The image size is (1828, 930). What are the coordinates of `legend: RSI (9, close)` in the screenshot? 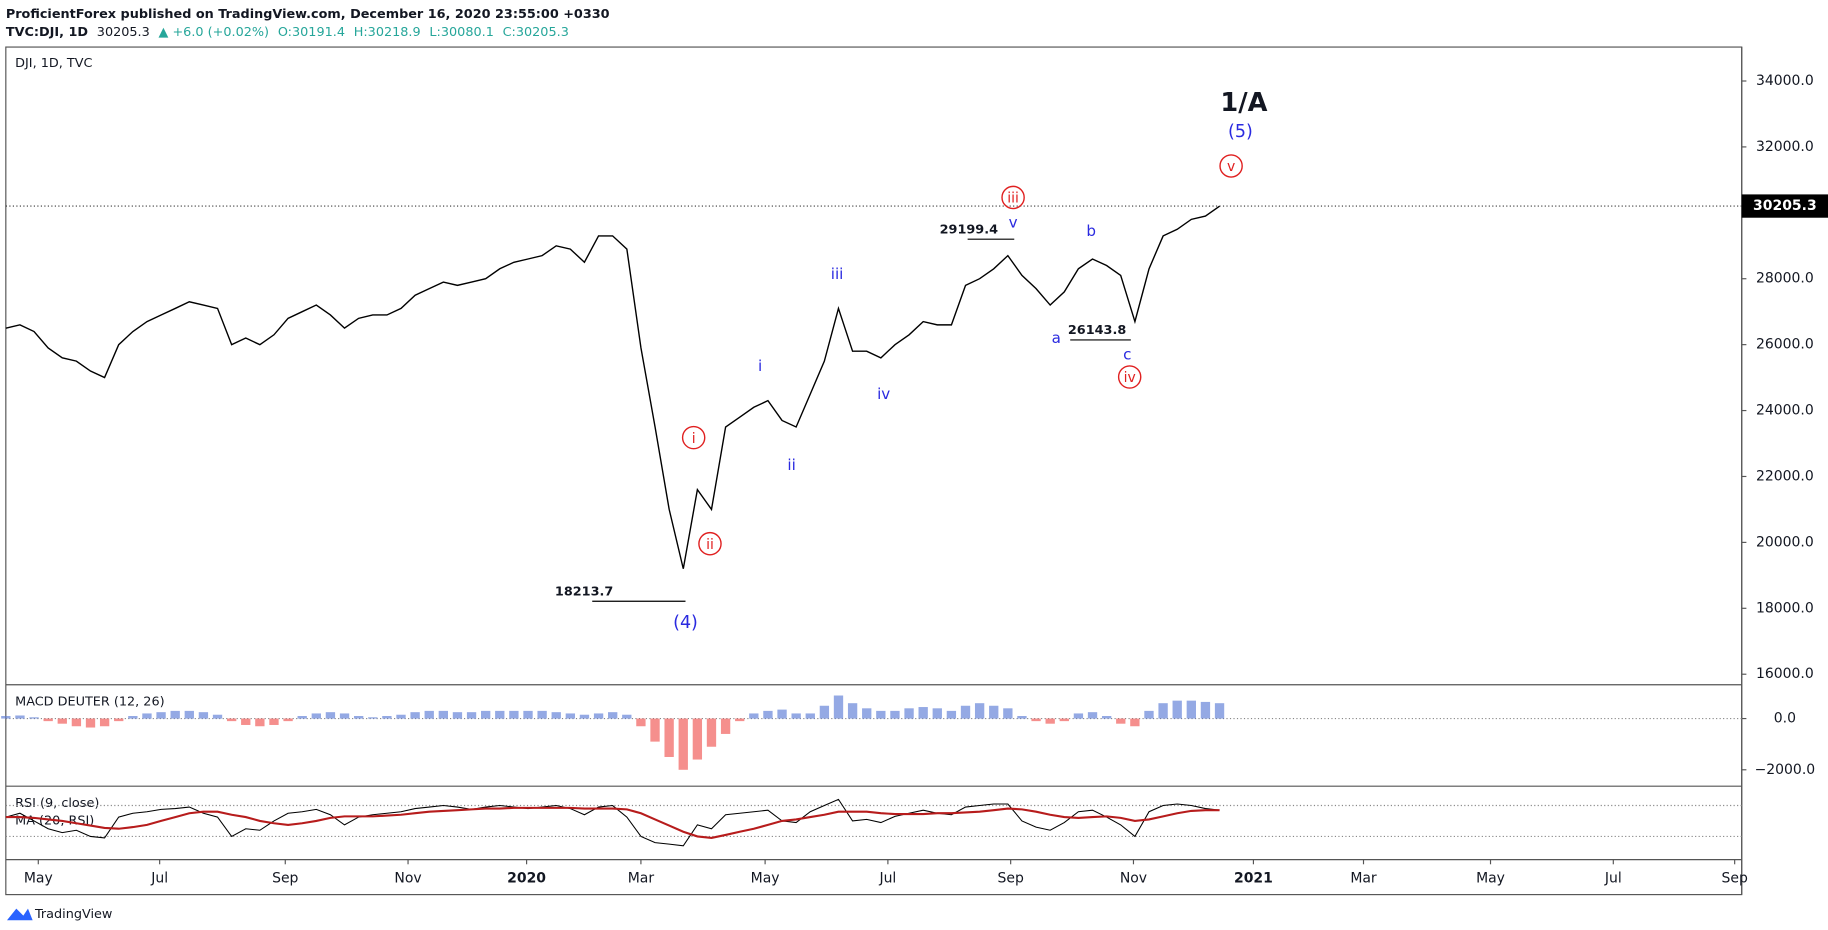 It's located at (57, 803).